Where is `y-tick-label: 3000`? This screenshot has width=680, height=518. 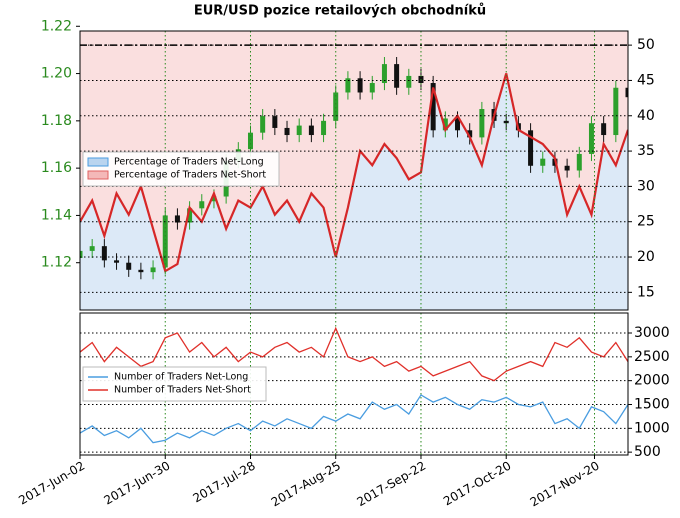 y-tick-label: 3000 is located at coordinates (652, 333).